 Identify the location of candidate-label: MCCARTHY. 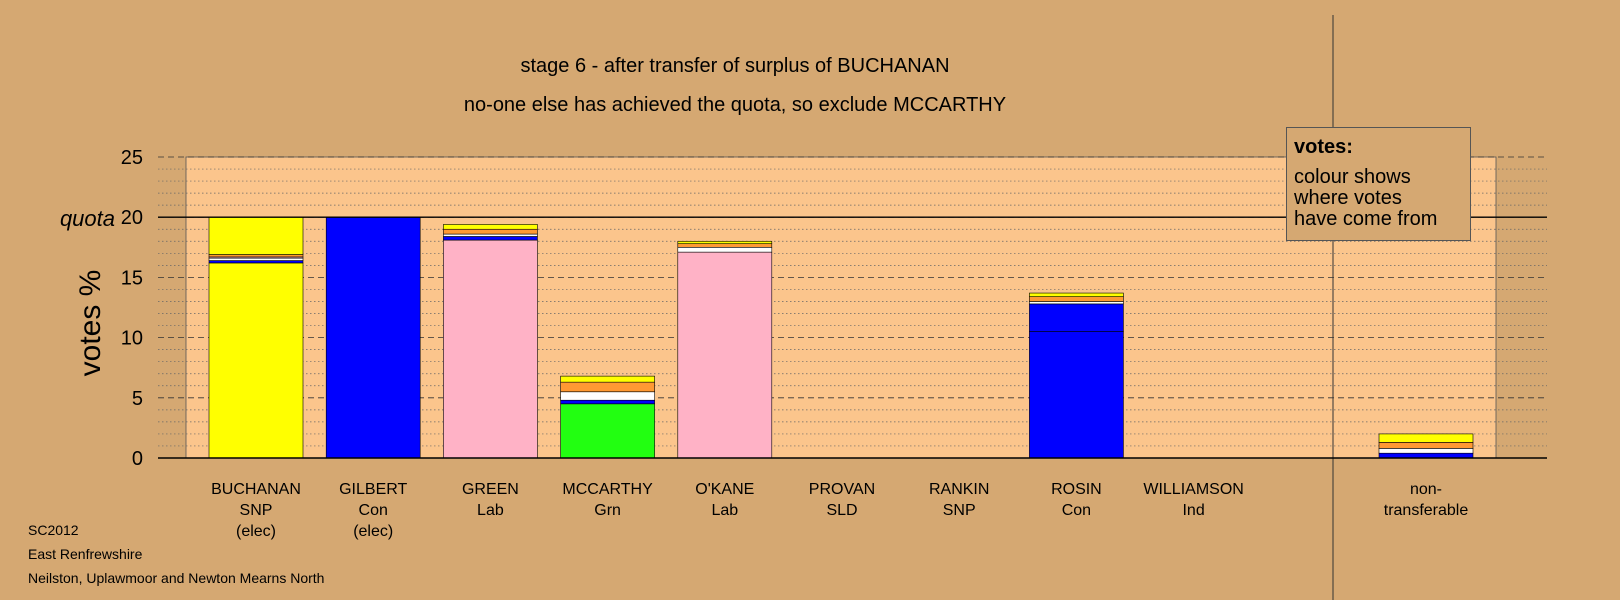
(607, 489).